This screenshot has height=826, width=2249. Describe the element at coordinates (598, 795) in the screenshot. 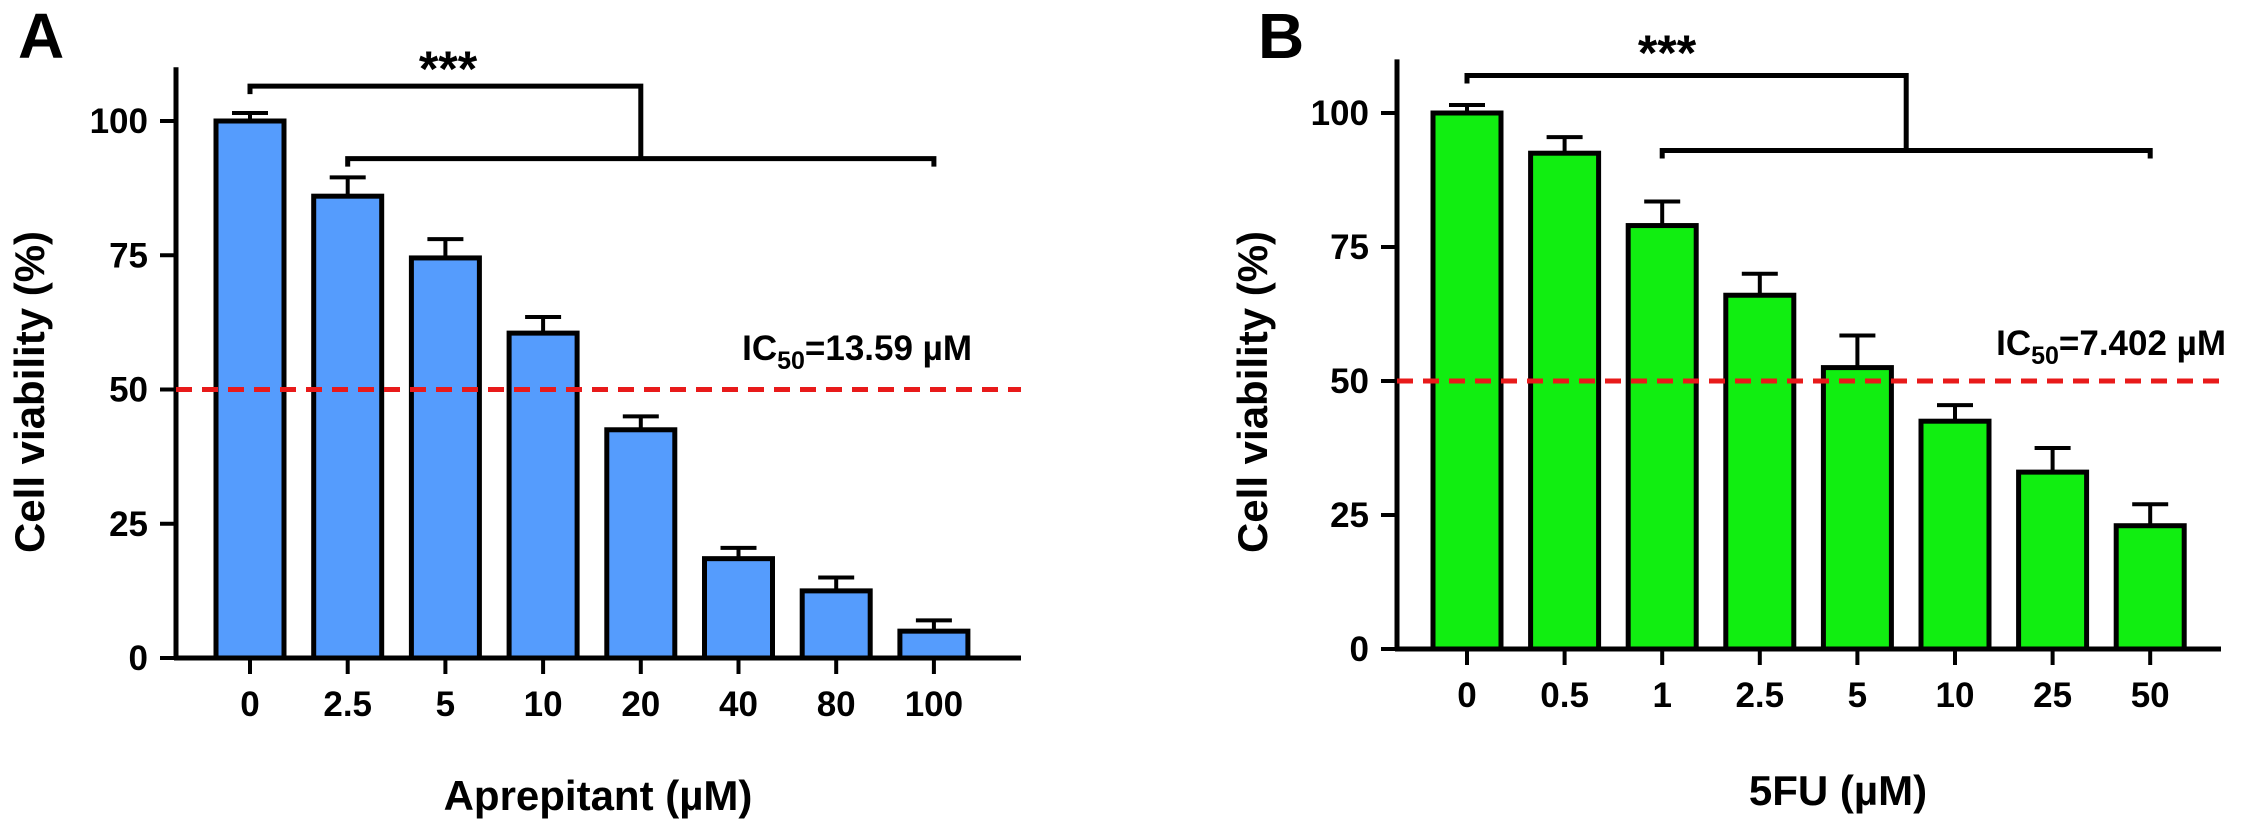

I see `x-axis-title: Aprepitant (µM)` at that location.